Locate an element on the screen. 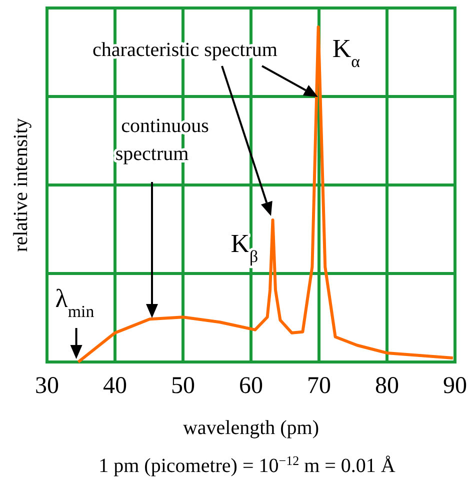 This screenshot has height=480, width=472. x-tick-label: 50 is located at coordinates (183, 386).